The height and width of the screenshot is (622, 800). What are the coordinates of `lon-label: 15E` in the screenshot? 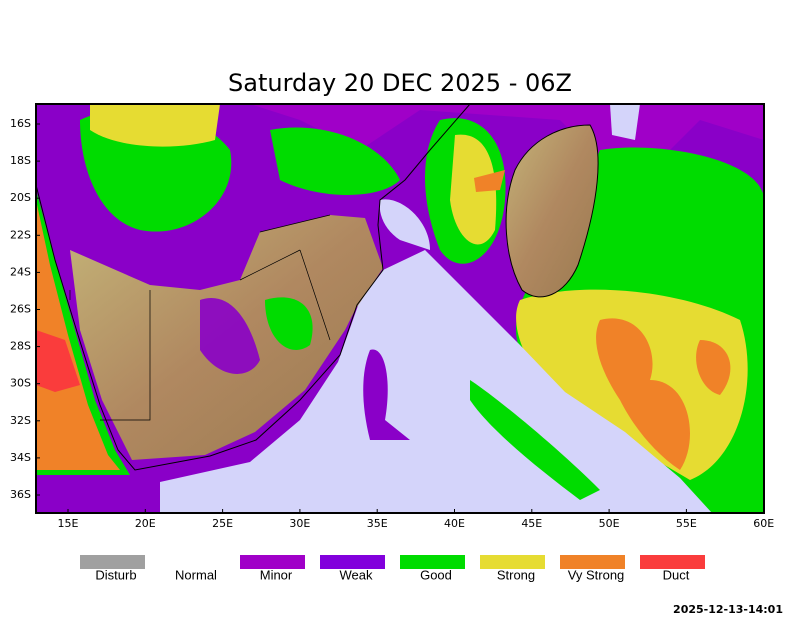 It's located at (68, 523).